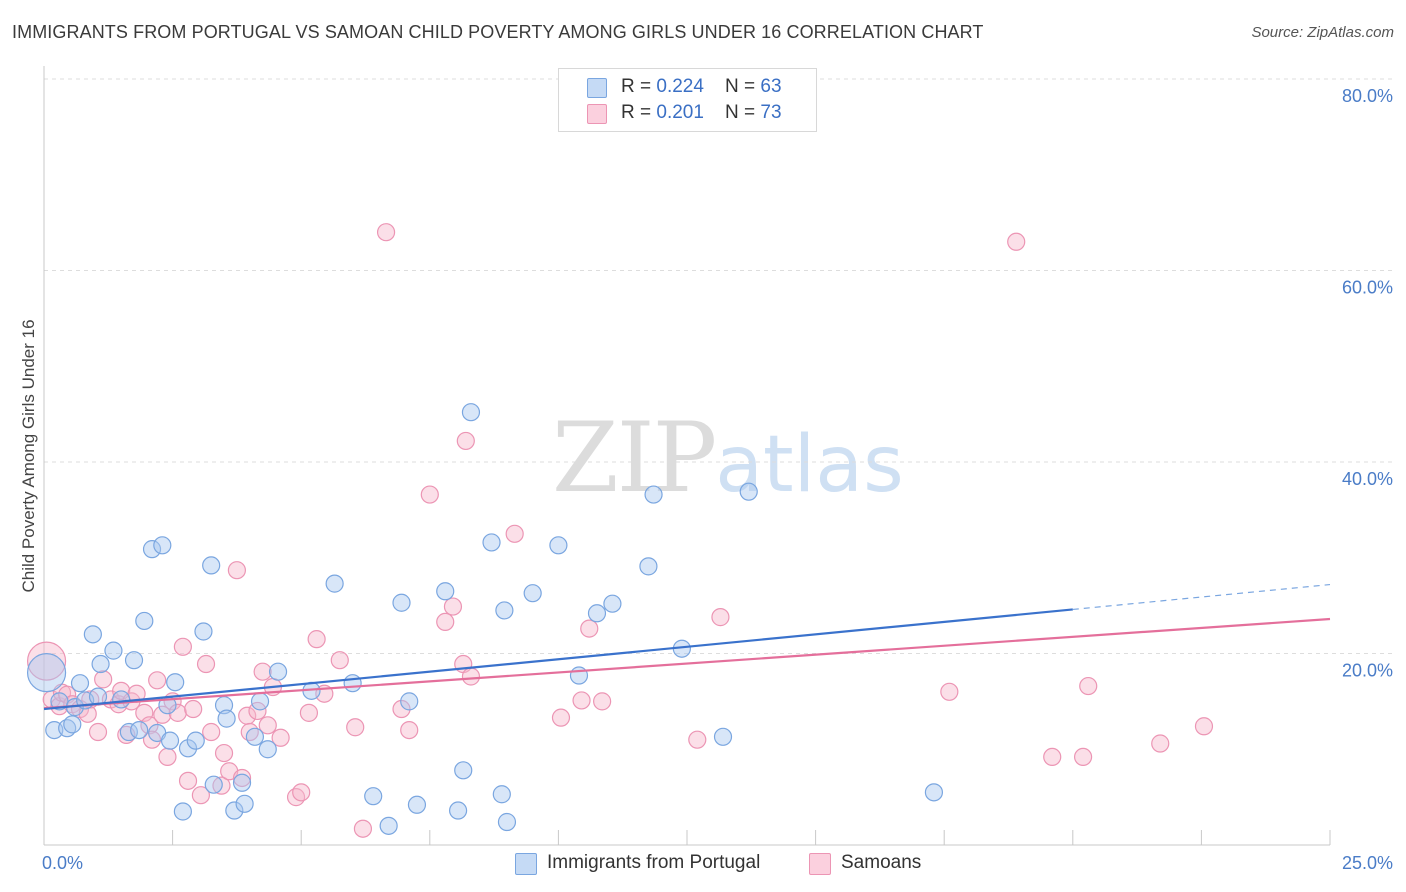  I want to click on y-tick-label: 80.0%, so click(1367, 96).